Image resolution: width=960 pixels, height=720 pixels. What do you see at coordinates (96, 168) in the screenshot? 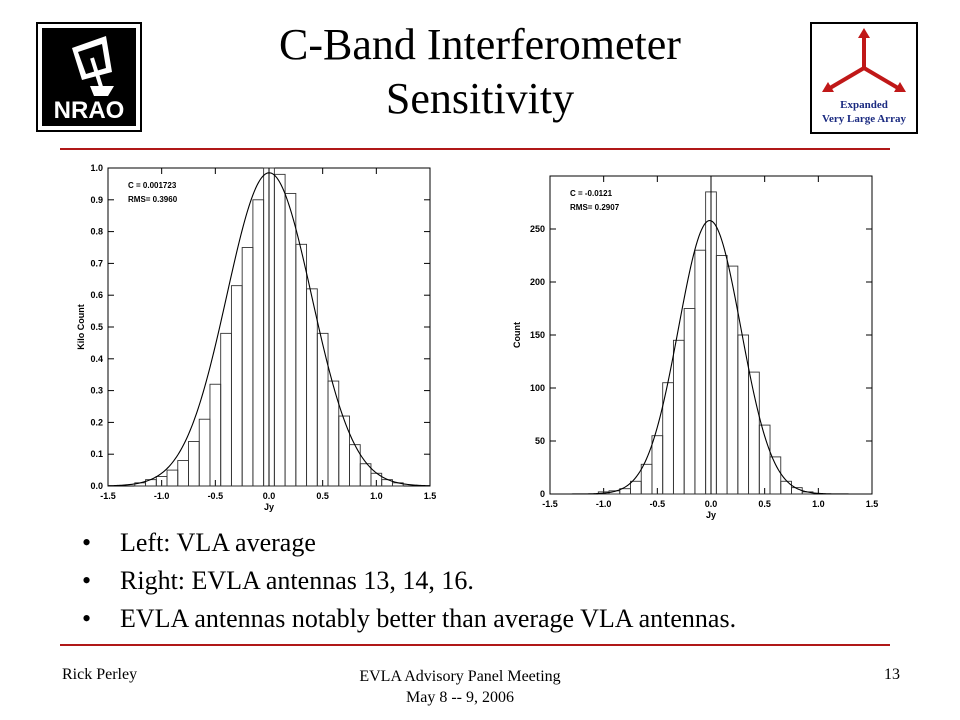
I see `y-tick-label: 1.0` at bounding box center [96, 168].